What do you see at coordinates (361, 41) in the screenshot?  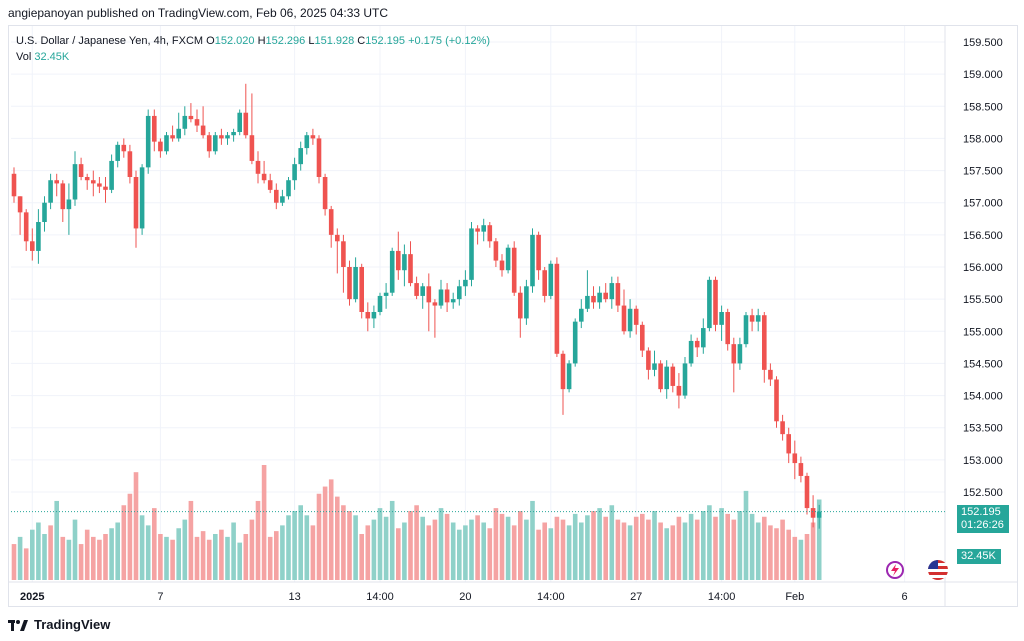 I see `close-label: C` at bounding box center [361, 41].